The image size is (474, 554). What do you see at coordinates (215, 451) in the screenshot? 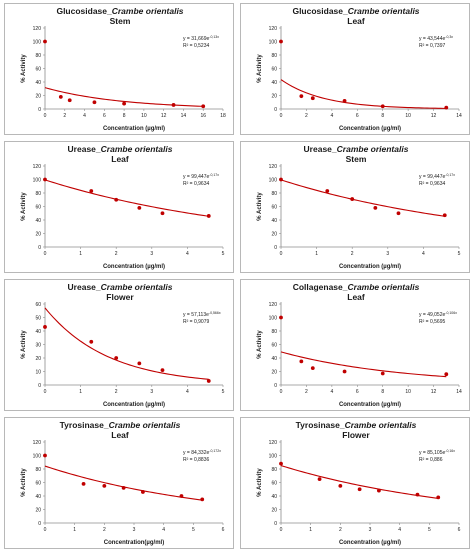
I see `equation-exponent: -0,172x` at bounding box center [215, 451].